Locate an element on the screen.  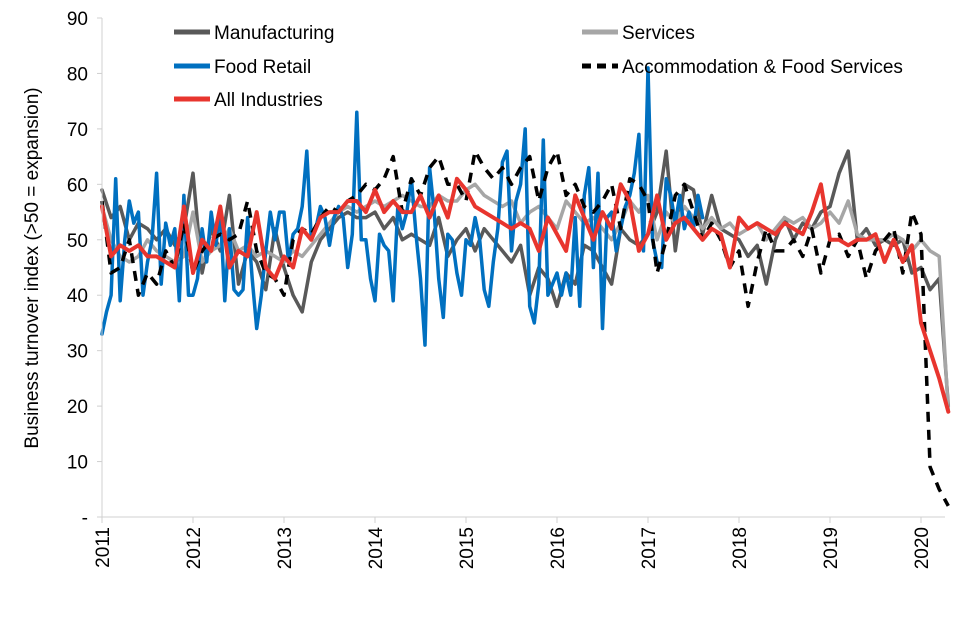
x-tick-label: 2019 is located at coordinates (831, 548).